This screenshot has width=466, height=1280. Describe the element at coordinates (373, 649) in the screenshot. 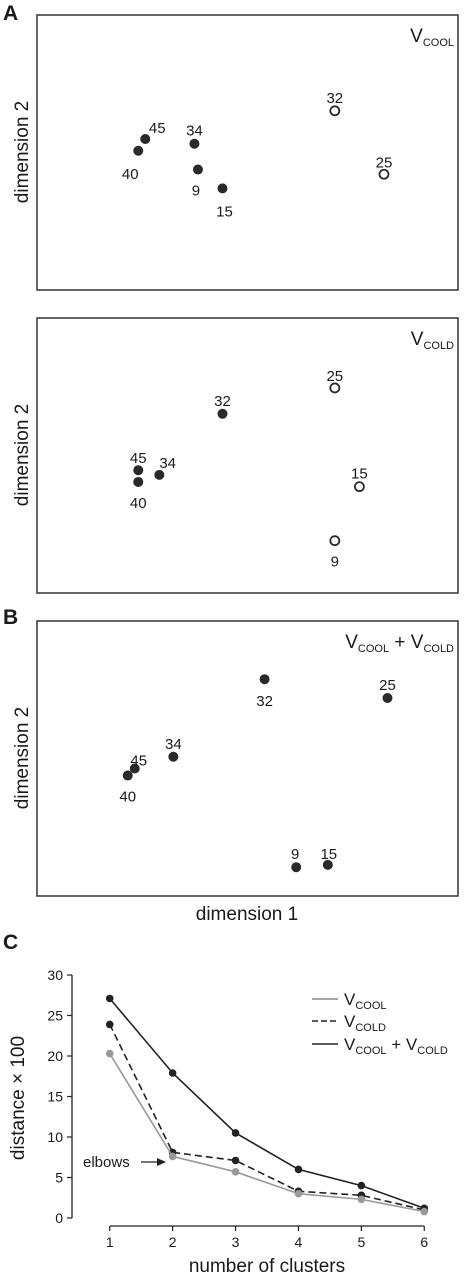

I see `title-b-sub-1: COOL` at that location.